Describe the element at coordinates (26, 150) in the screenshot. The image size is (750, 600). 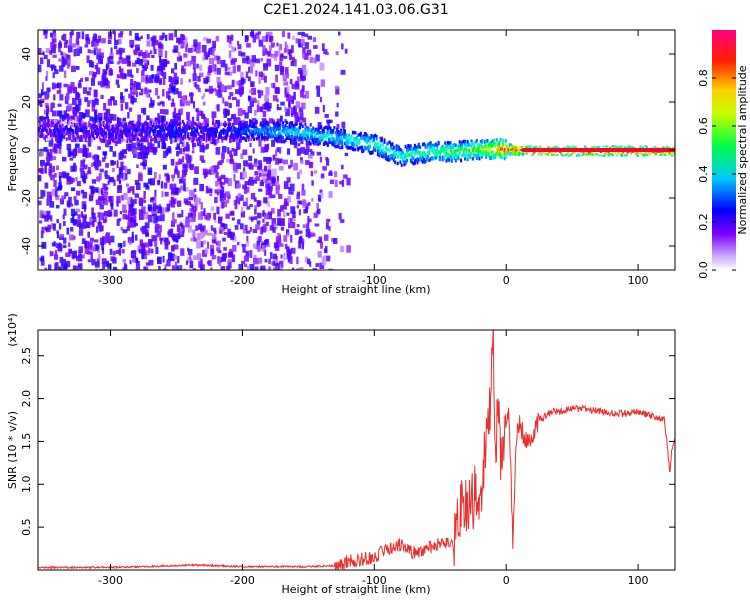
I see `y-tick-label: 0` at that location.